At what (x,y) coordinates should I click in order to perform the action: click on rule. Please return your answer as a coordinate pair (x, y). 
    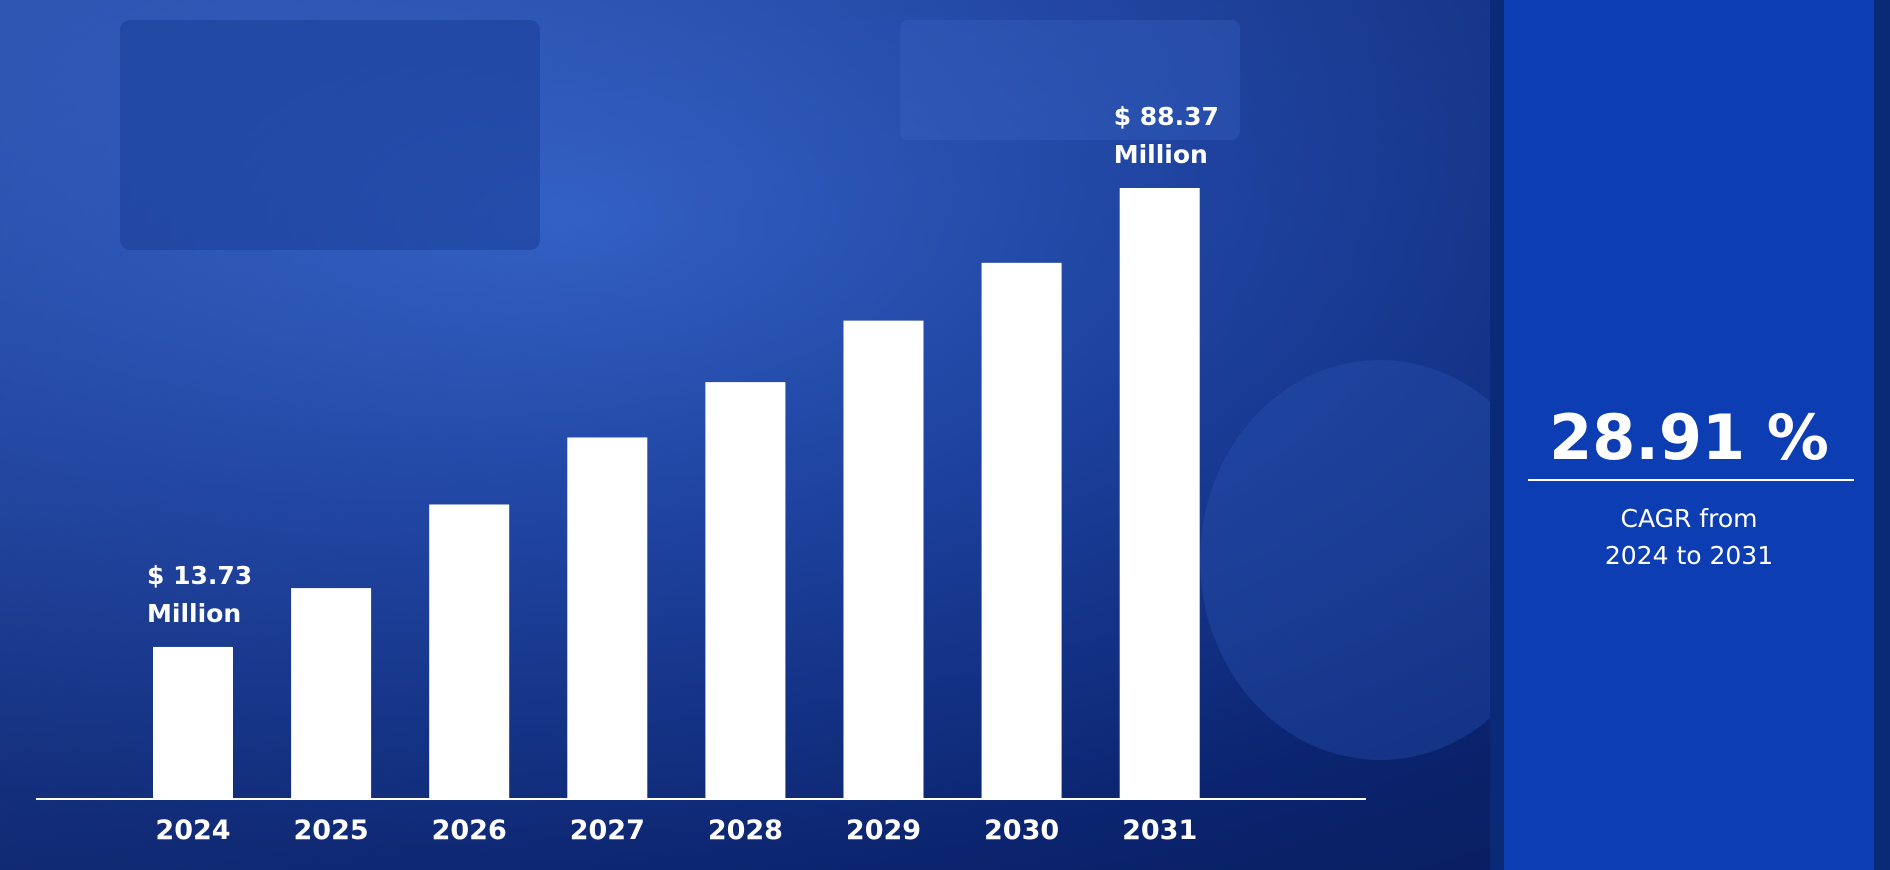
    Looking at the image, I should click on (1691, 480).